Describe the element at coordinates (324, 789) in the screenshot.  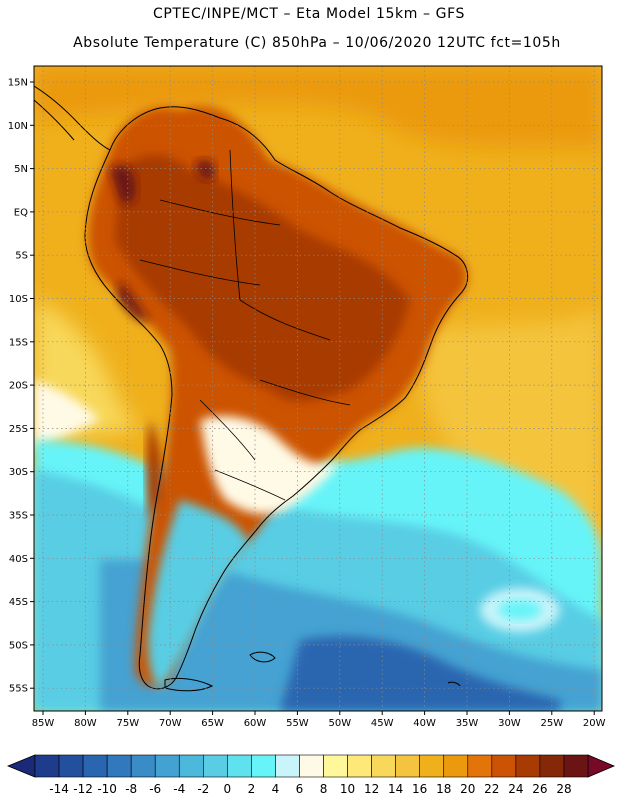
I see `colorbar-label: 8` at that location.